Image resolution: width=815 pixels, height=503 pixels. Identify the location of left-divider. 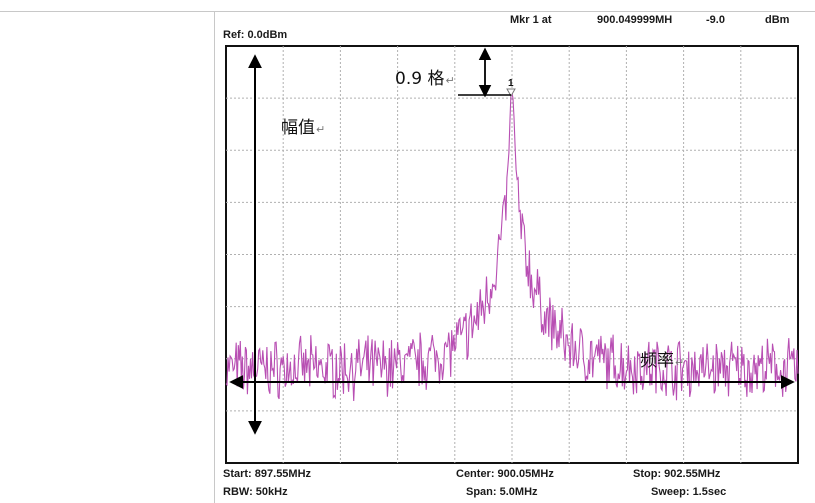
(214, 257).